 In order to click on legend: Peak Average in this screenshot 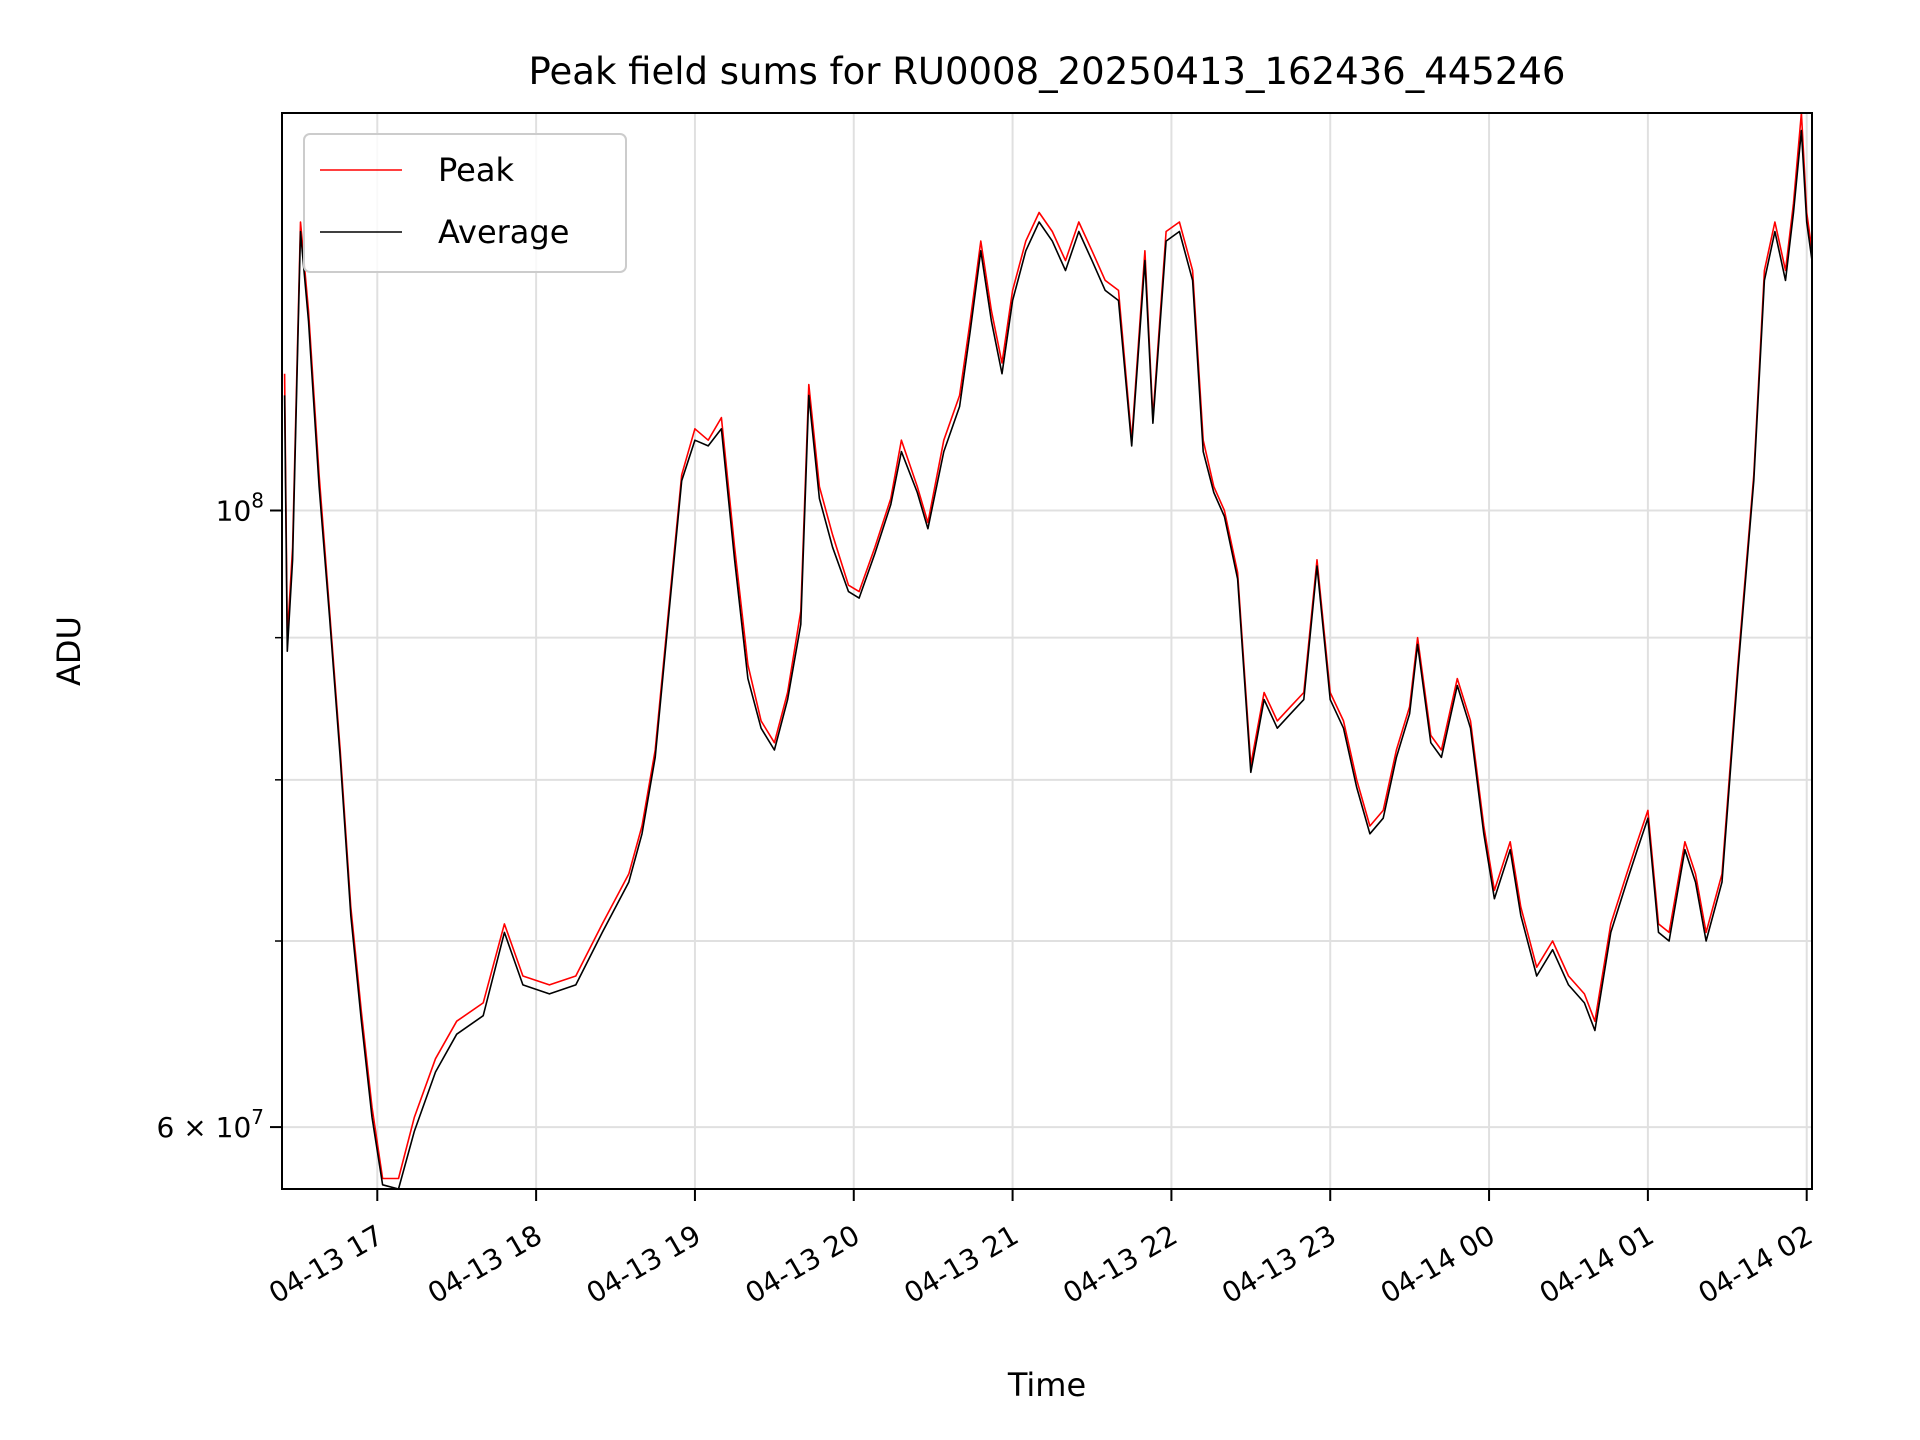, I will do `click(465, 203)`.